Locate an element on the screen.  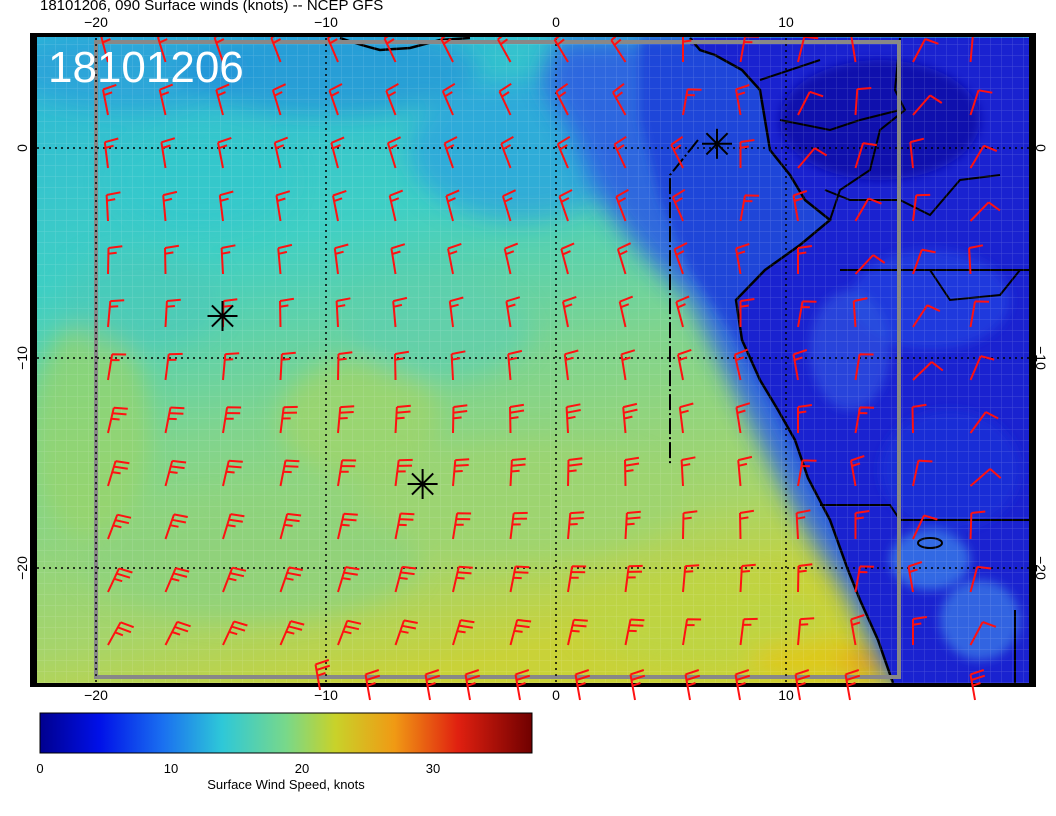
lat-tick-label: −20 is located at coordinates (1041, 568).